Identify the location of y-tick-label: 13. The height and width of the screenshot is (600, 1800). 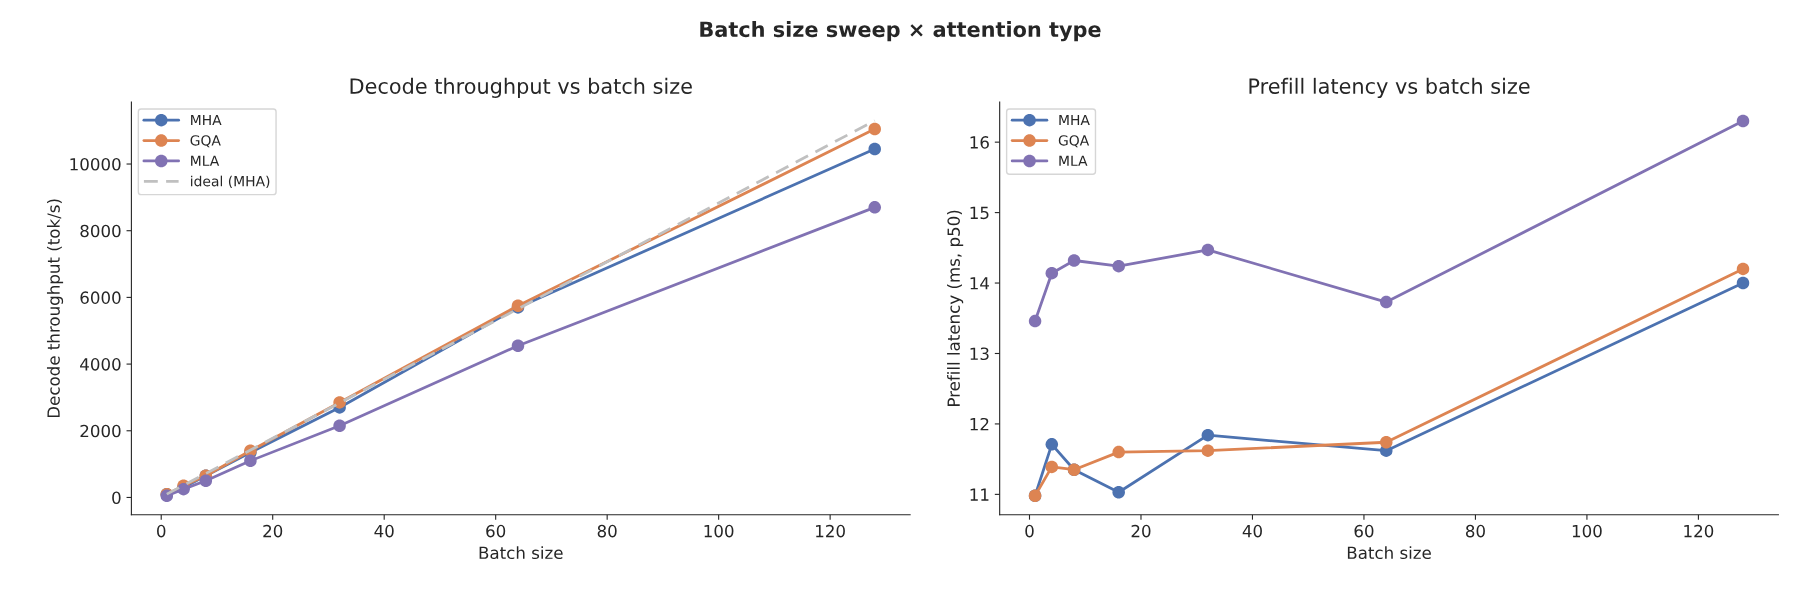
(979, 354).